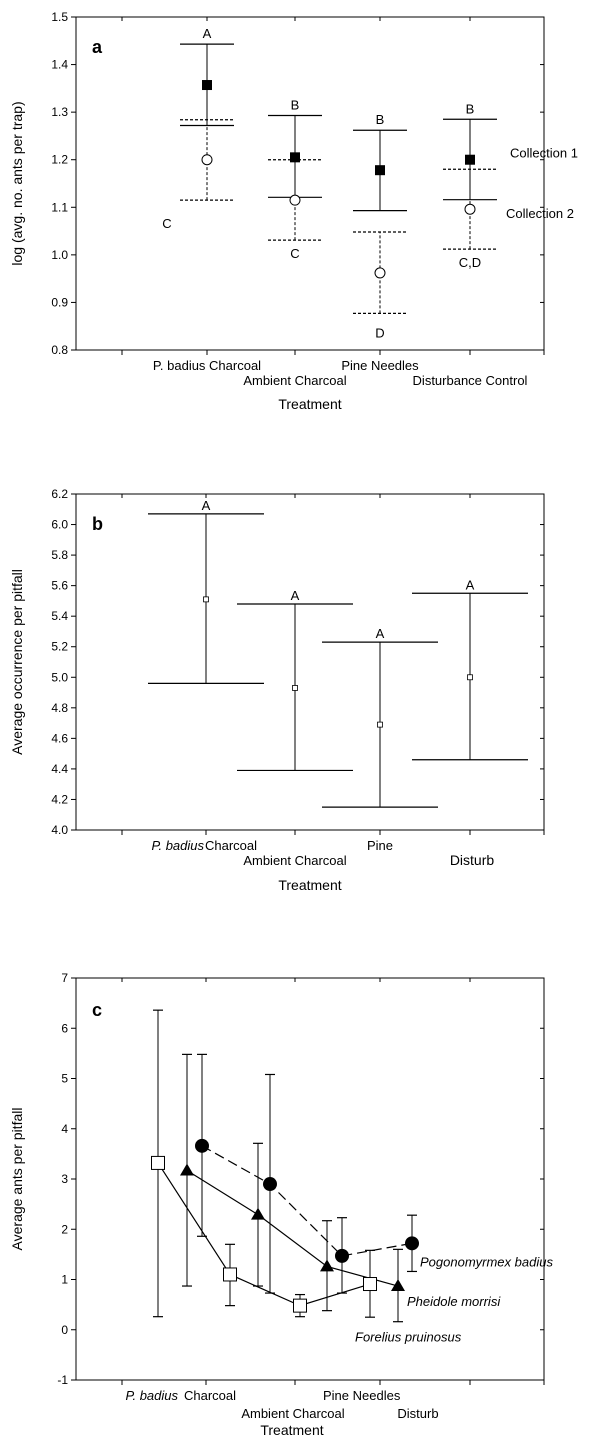 This screenshot has width=599, height=1441. What do you see at coordinates (97, 47) in the screenshot?
I see `panel-letter-a: a` at bounding box center [97, 47].